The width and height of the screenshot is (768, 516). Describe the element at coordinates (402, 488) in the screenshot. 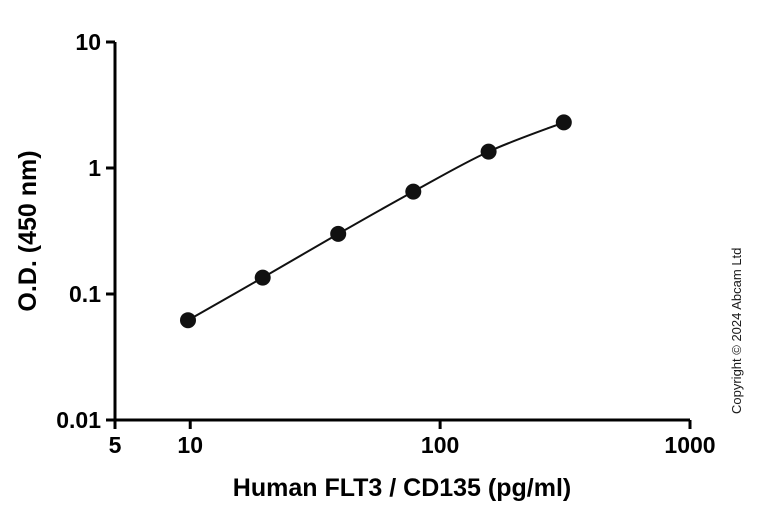

I see `x-axis-title: Human FLT3 / CD135 (pg/ml)` at that location.